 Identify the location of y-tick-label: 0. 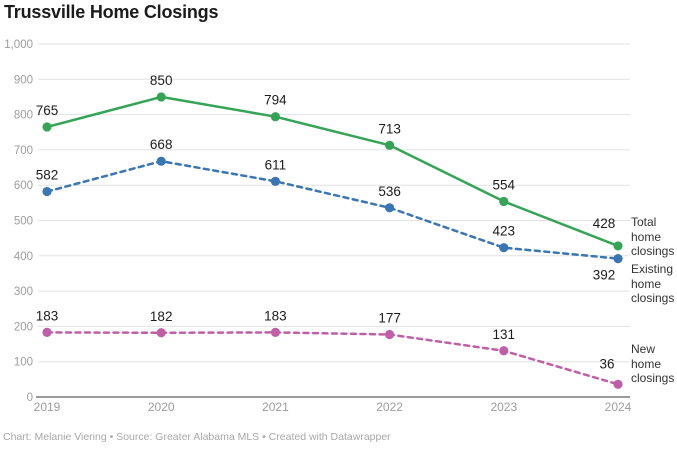
(30, 398).